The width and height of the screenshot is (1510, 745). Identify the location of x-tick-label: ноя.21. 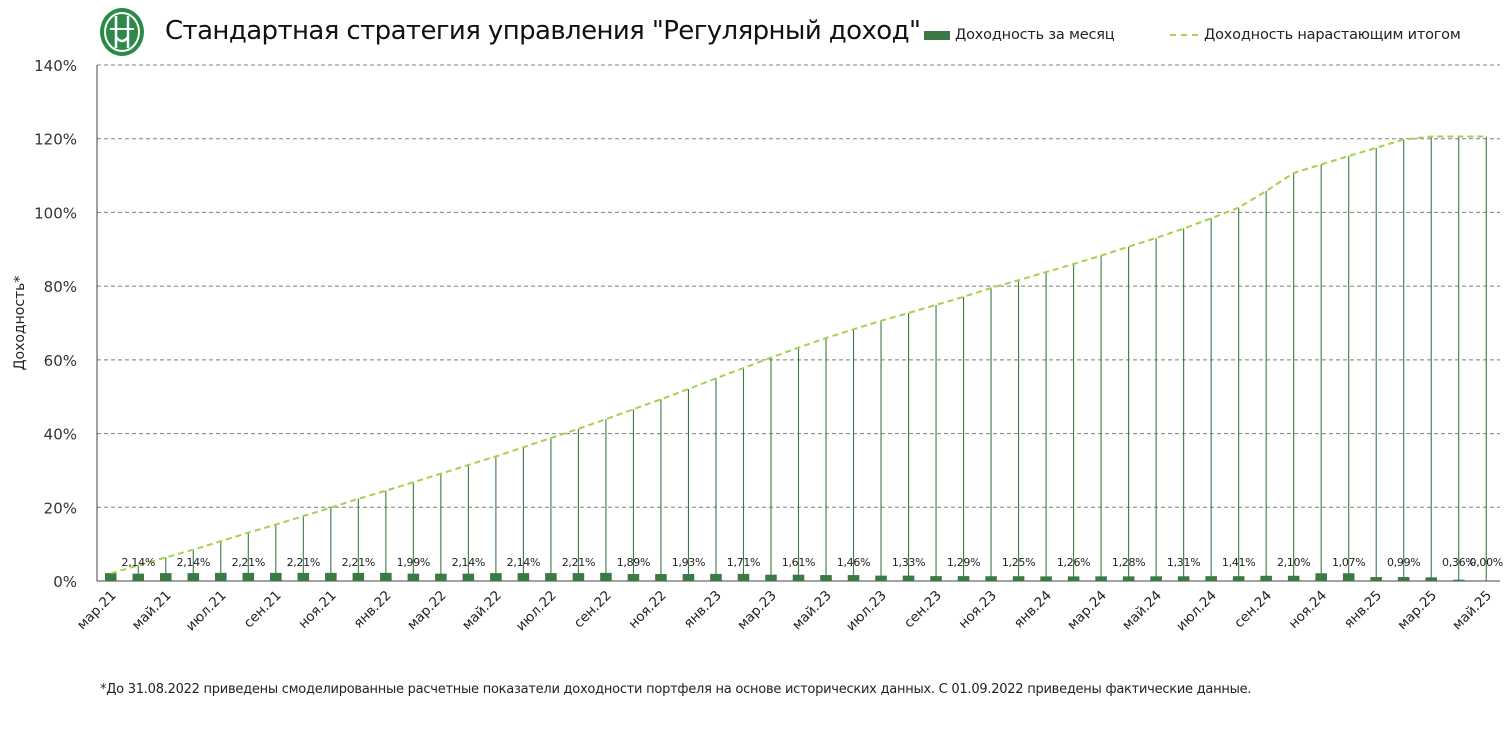
(317, 610).